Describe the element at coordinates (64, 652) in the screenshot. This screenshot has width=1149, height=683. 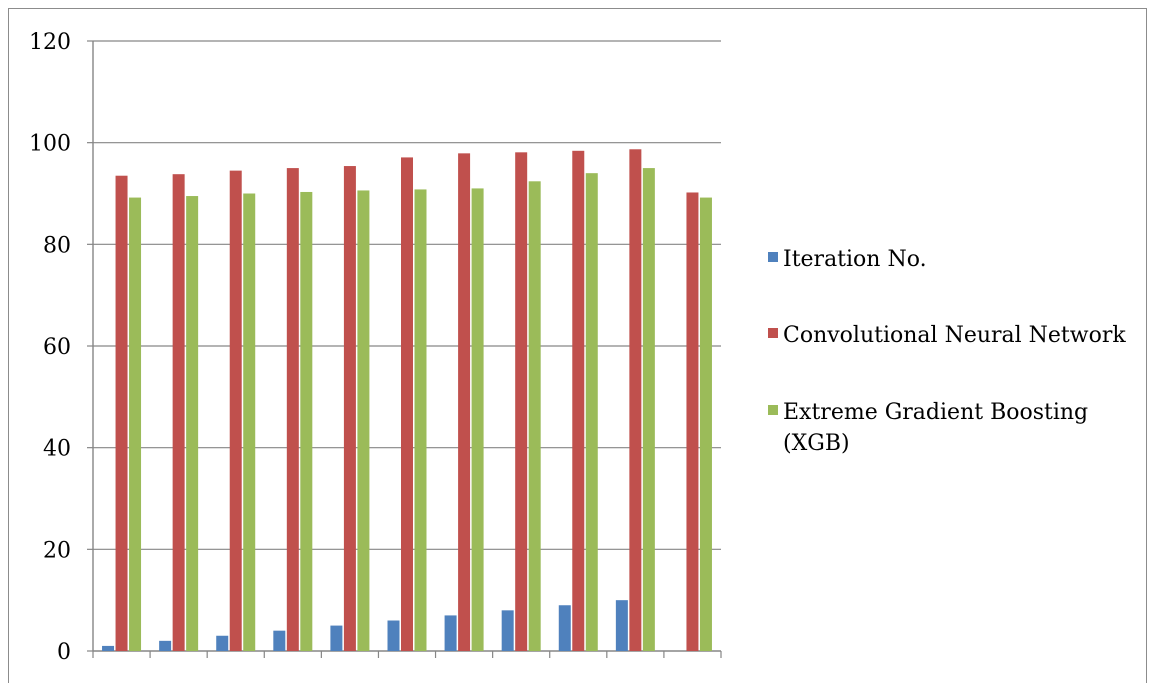
I see `y-tick-label: 0` at that location.